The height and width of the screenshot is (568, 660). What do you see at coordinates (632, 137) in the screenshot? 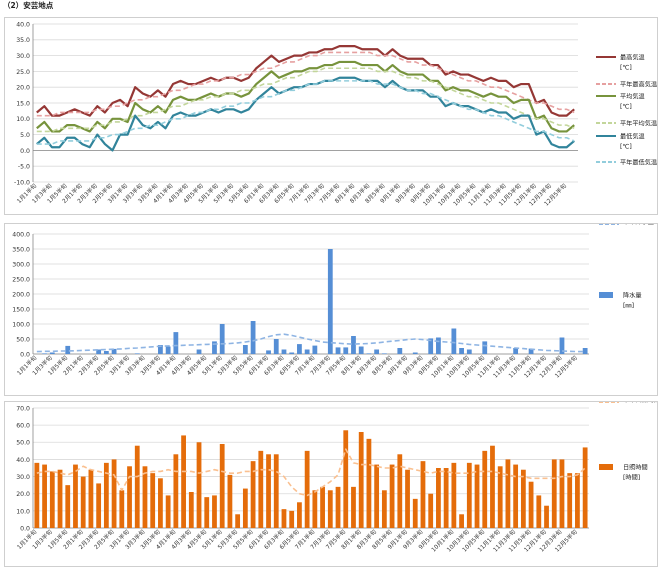
I see `legend-label: 最低気温` at bounding box center [632, 137].